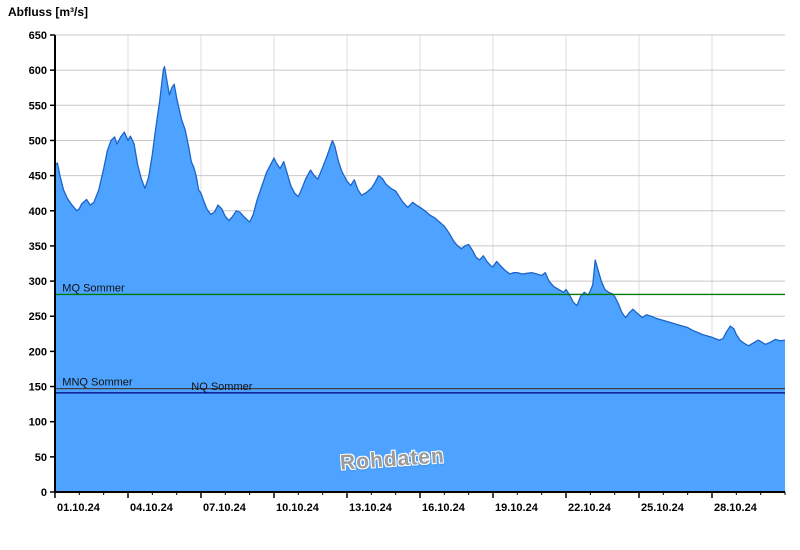 The image size is (800, 550). Describe the element at coordinates (93, 288) in the screenshot. I see `ref-line-label-mq-sommer: MQ Sommer` at that location.